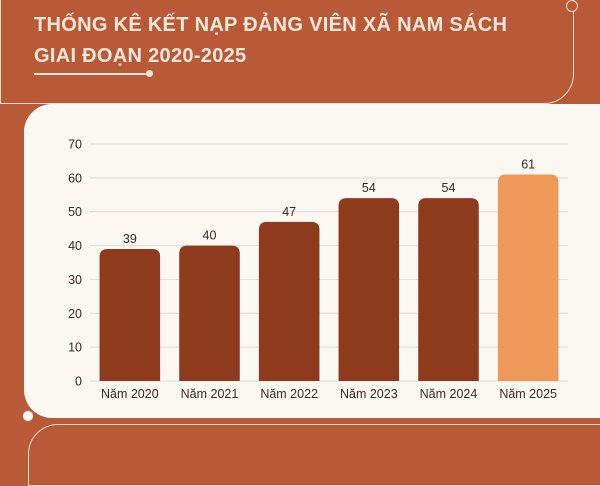 This screenshot has height=486, width=600. What do you see at coordinates (130, 239) in the screenshot?
I see `value-label: 39` at bounding box center [130, 239].